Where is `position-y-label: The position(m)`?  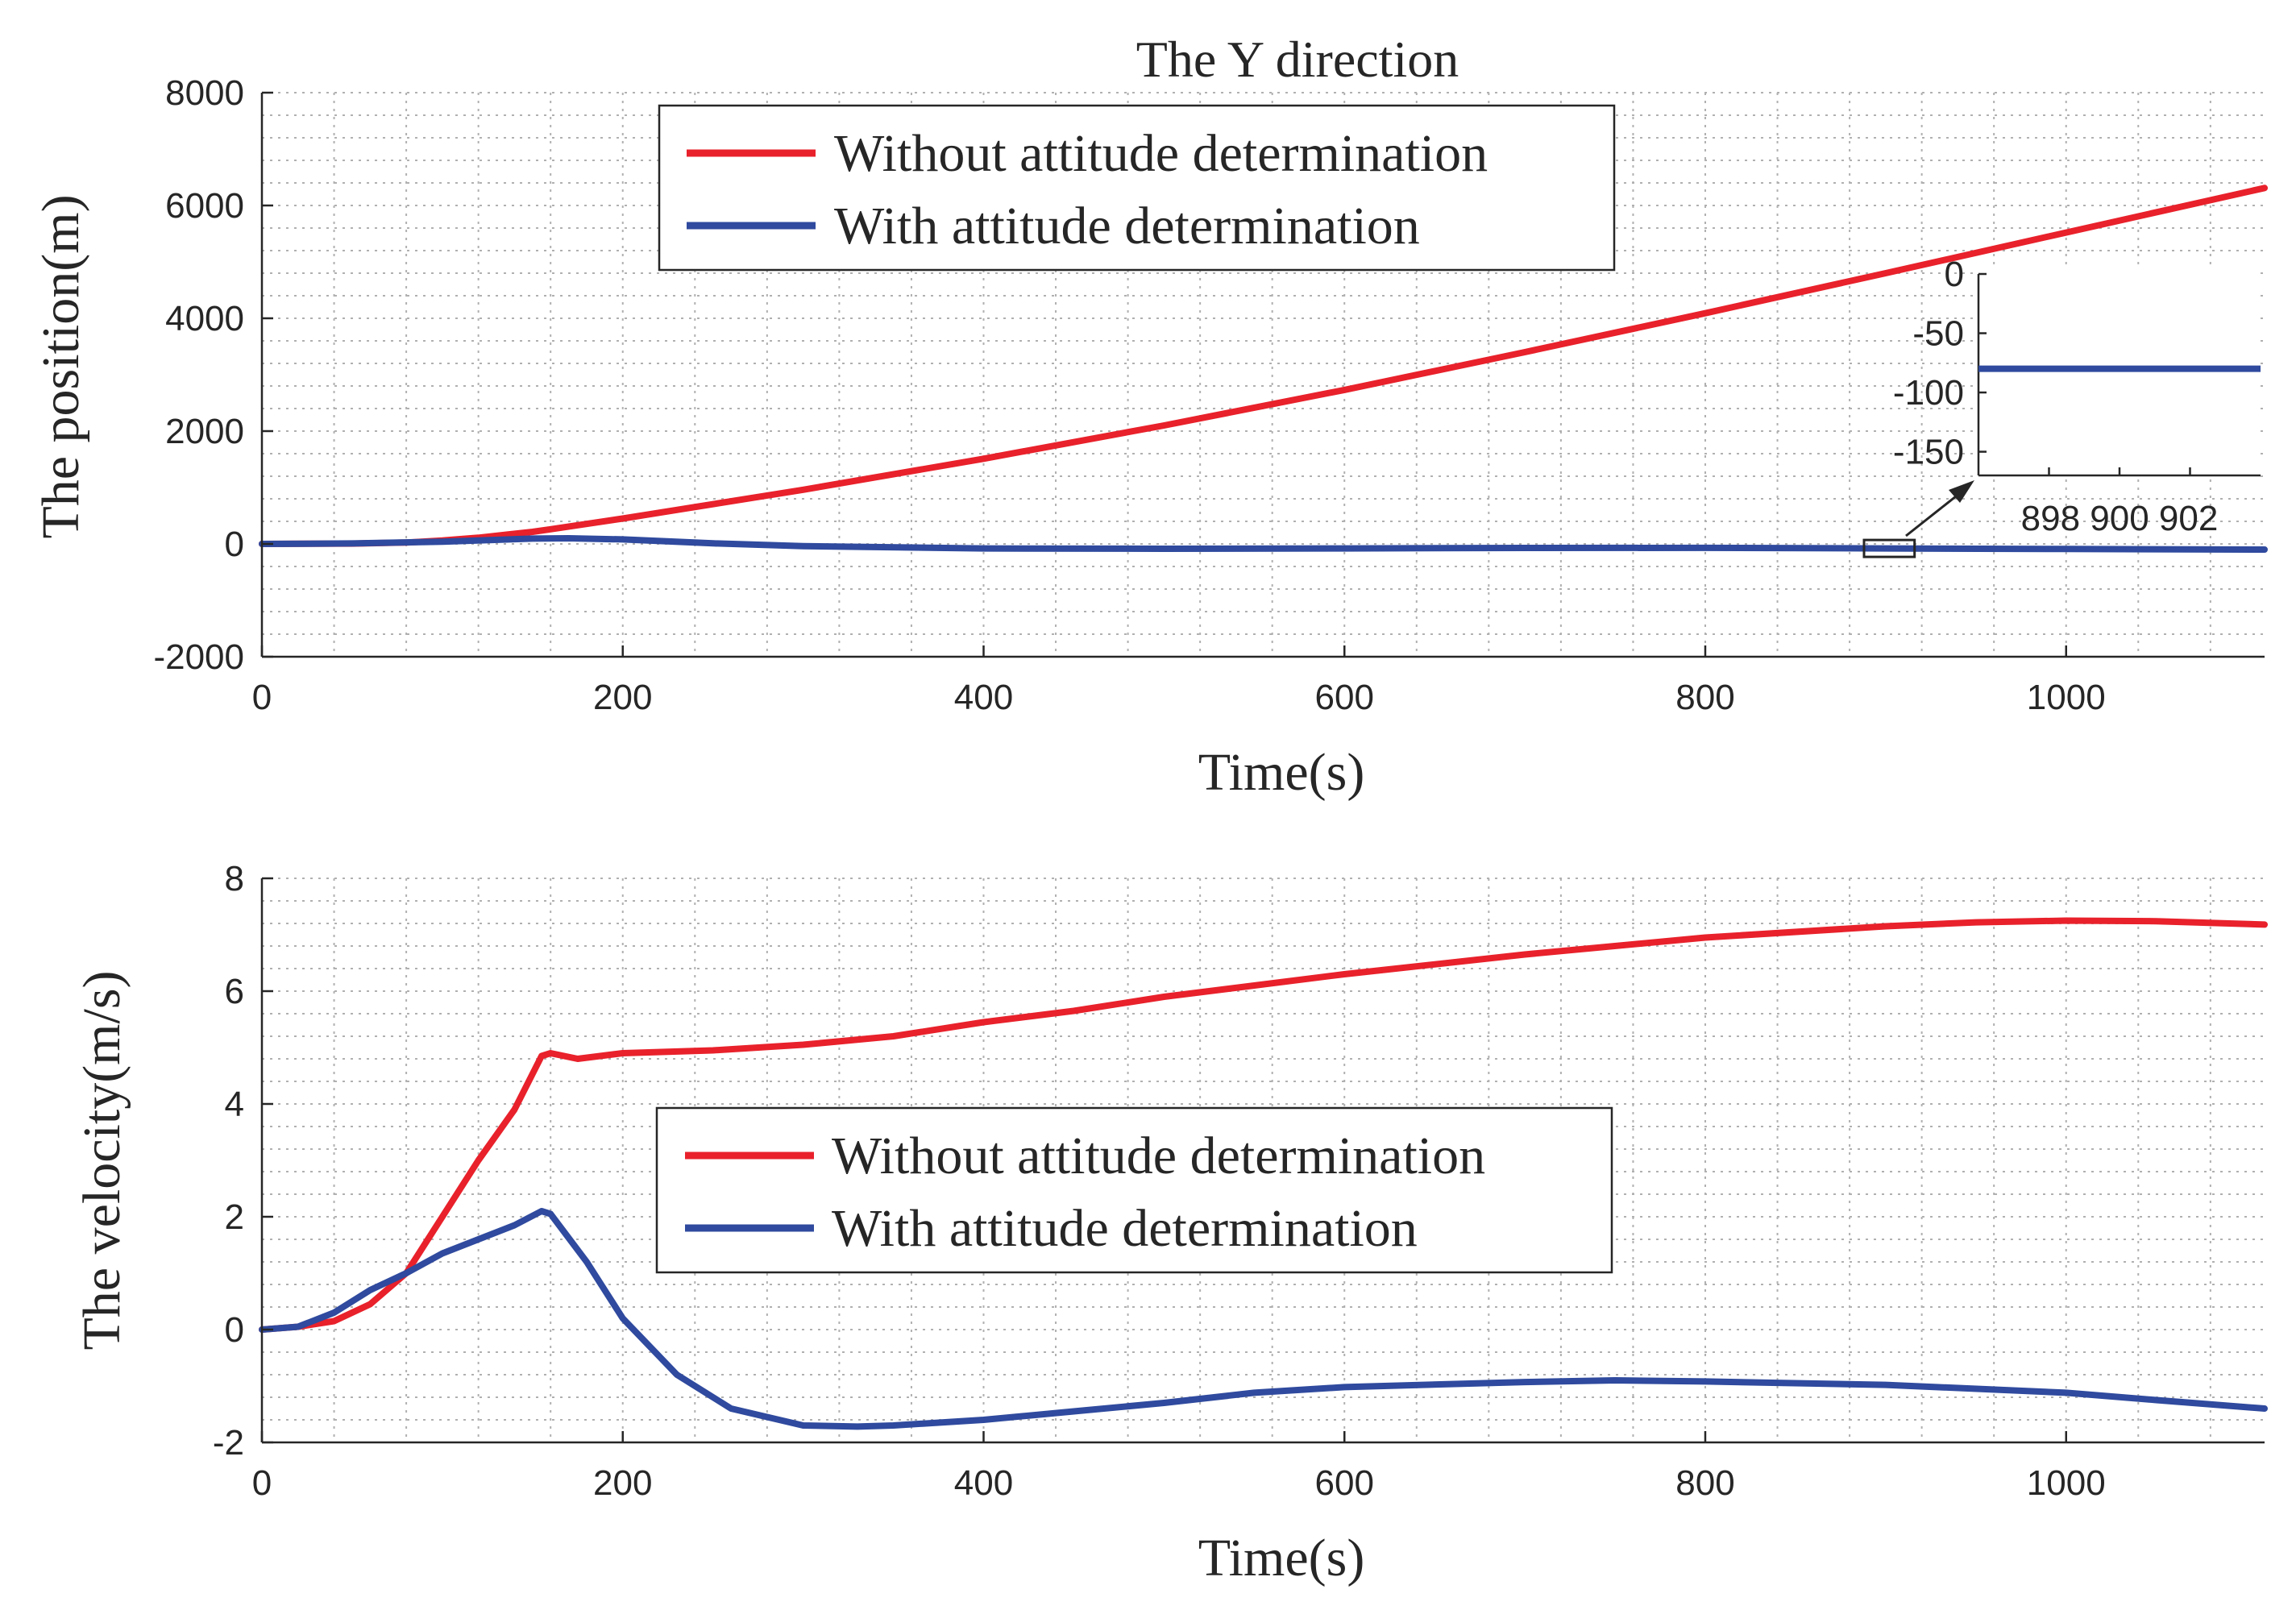 position-y-label: The position(m) is located at coordinates (61, 366).